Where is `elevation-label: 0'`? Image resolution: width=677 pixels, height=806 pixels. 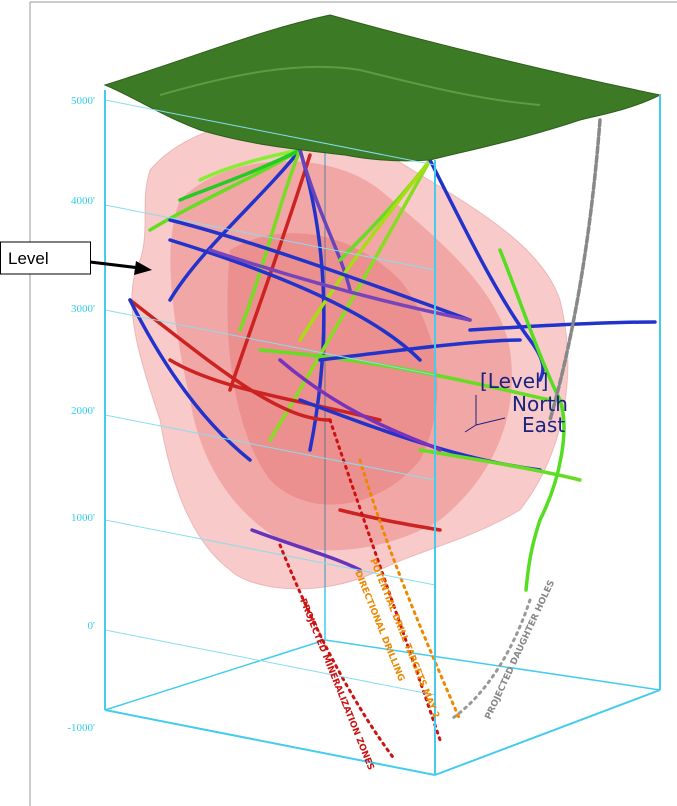 elevation-label: 0' is located at coordinates (92, 626).